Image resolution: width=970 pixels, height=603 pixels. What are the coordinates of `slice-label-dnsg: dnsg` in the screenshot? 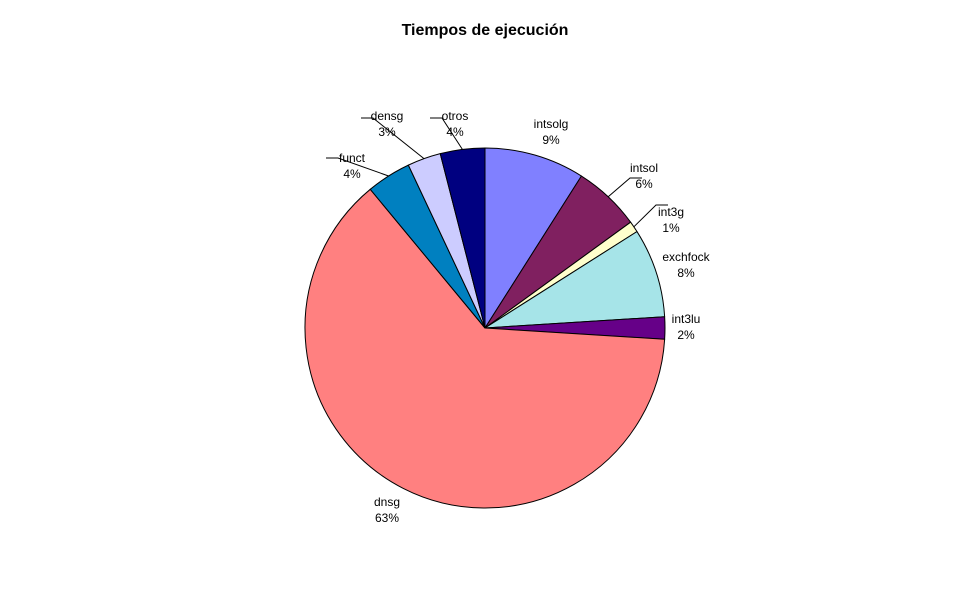 It's located at (387, 502).